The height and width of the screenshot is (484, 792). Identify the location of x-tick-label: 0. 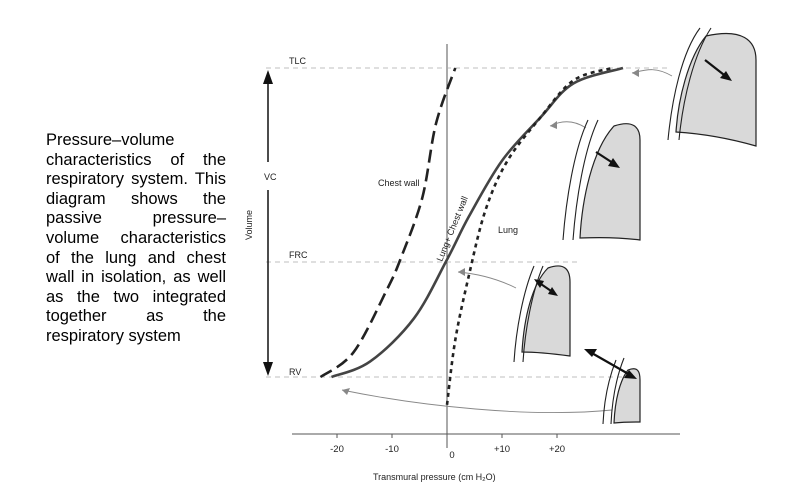
(451, 455).